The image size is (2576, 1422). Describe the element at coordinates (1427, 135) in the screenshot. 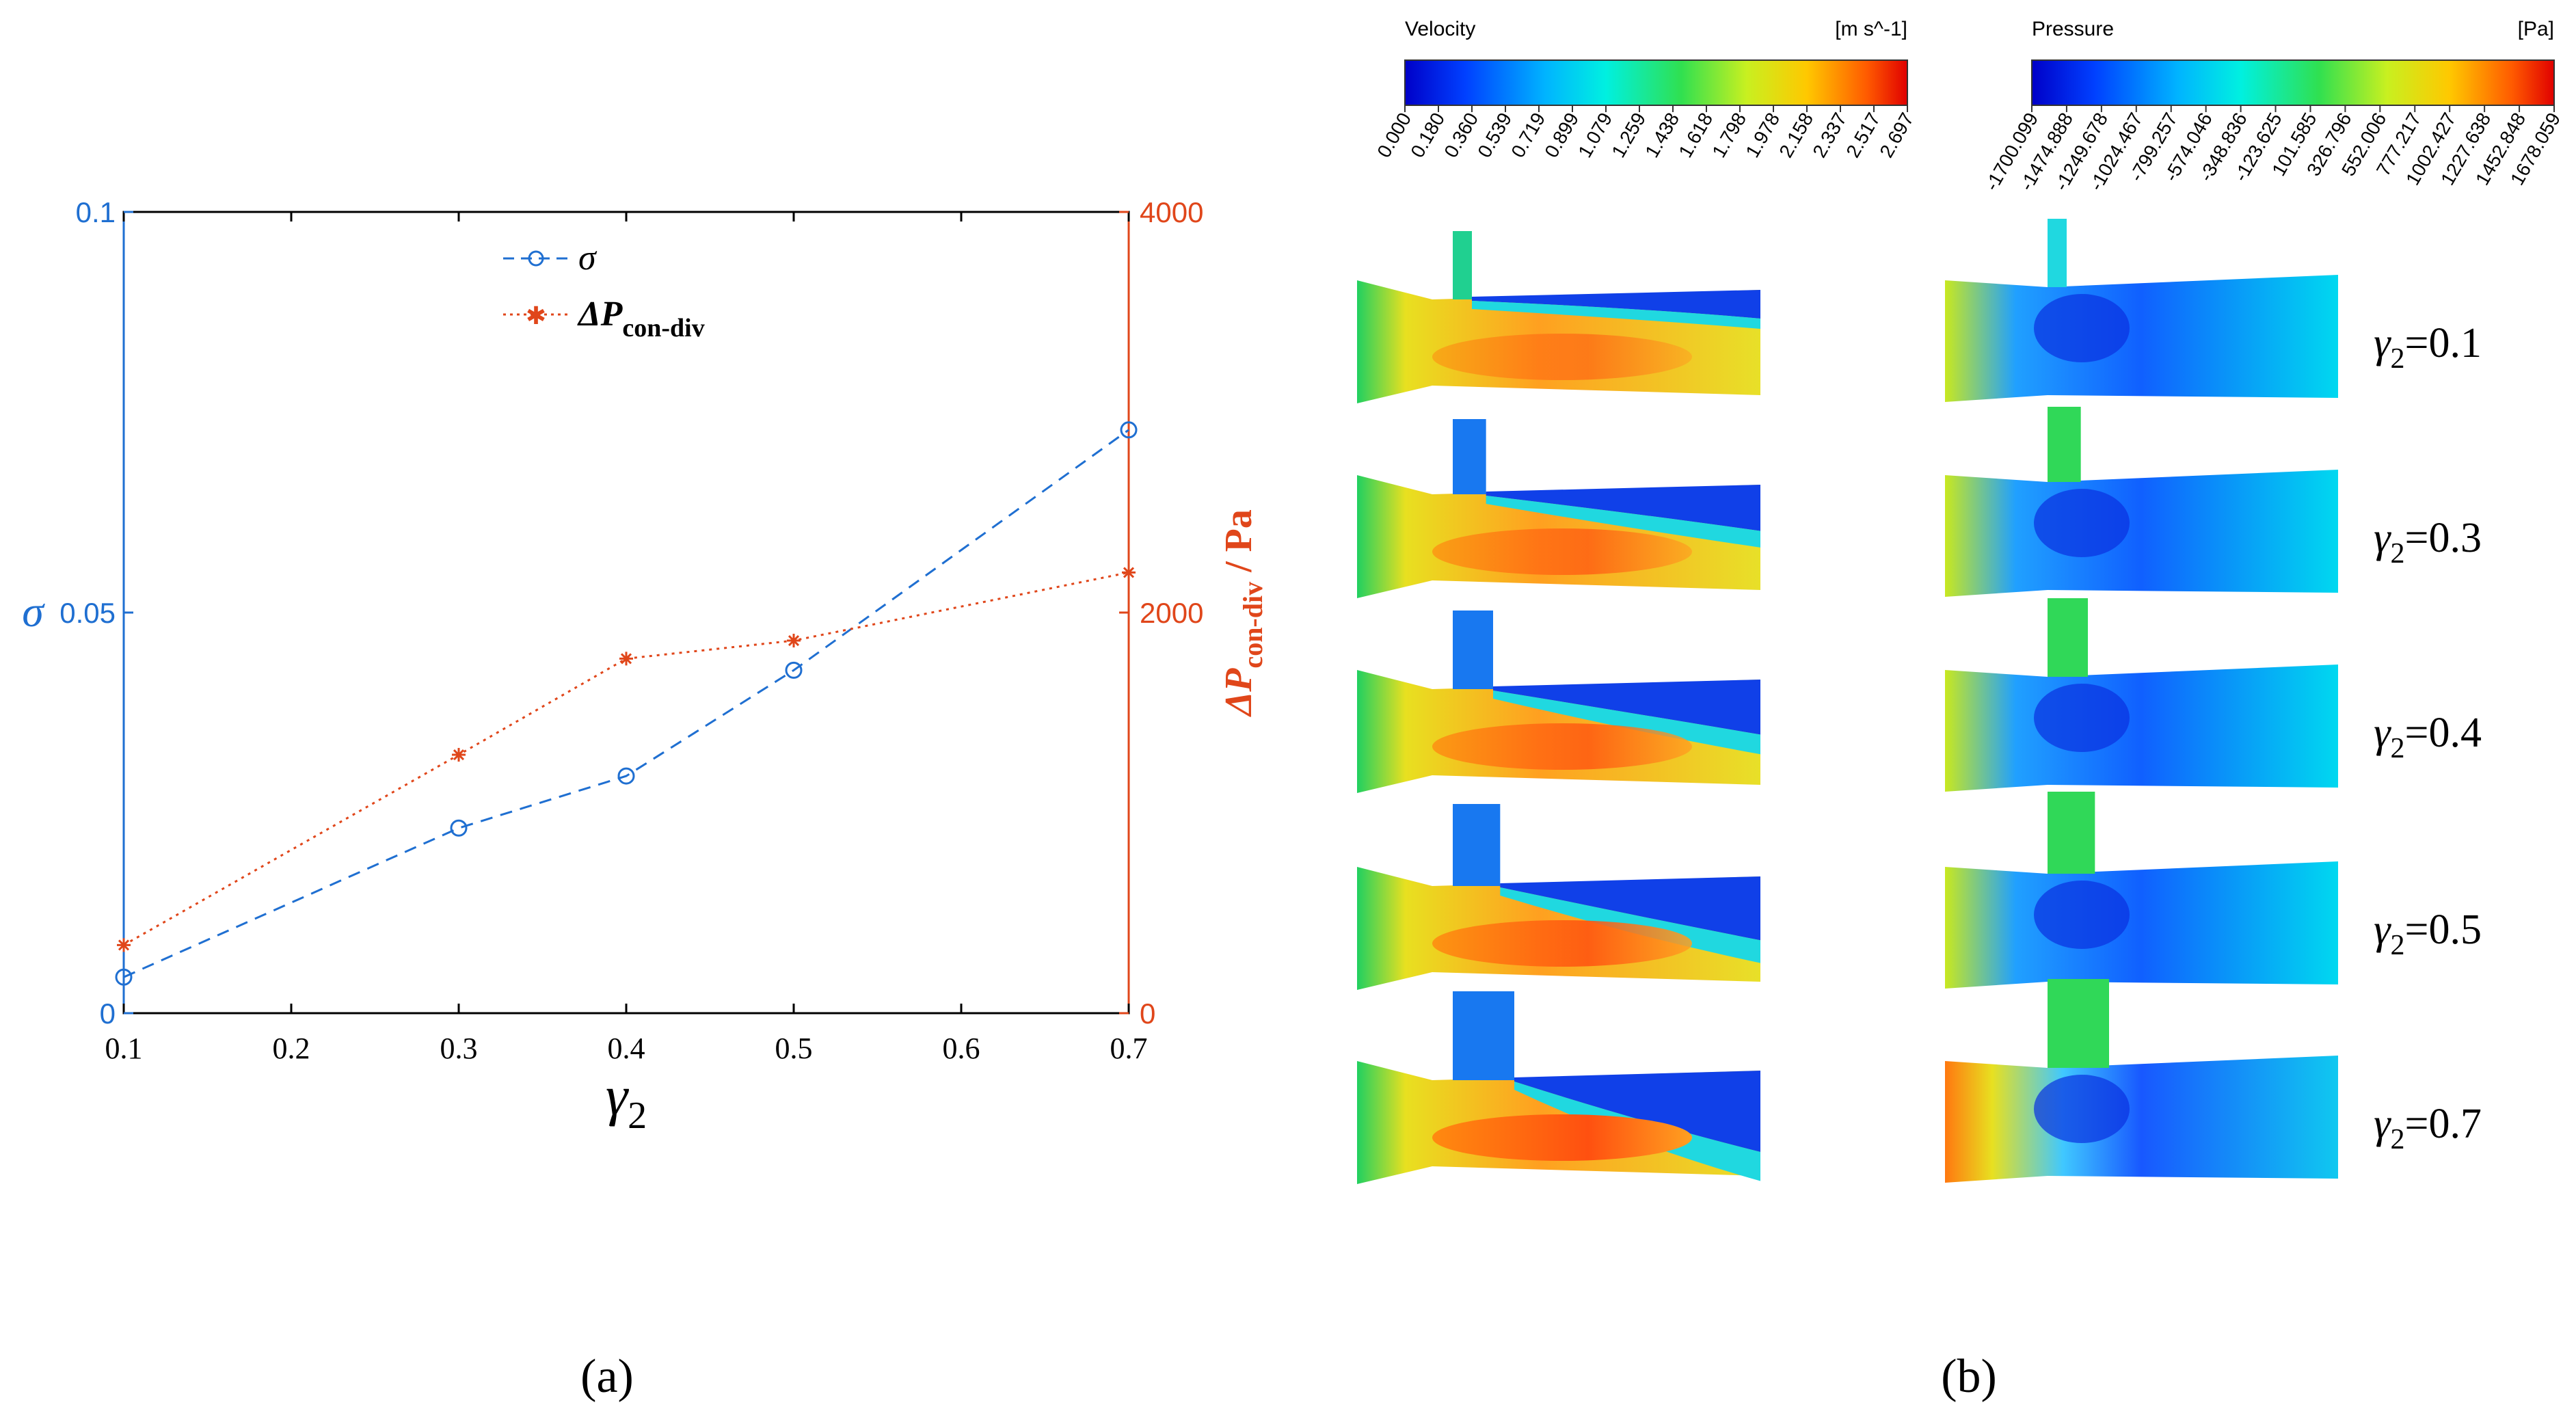

I see `colorbar-tick-label: 0.180` at that location.